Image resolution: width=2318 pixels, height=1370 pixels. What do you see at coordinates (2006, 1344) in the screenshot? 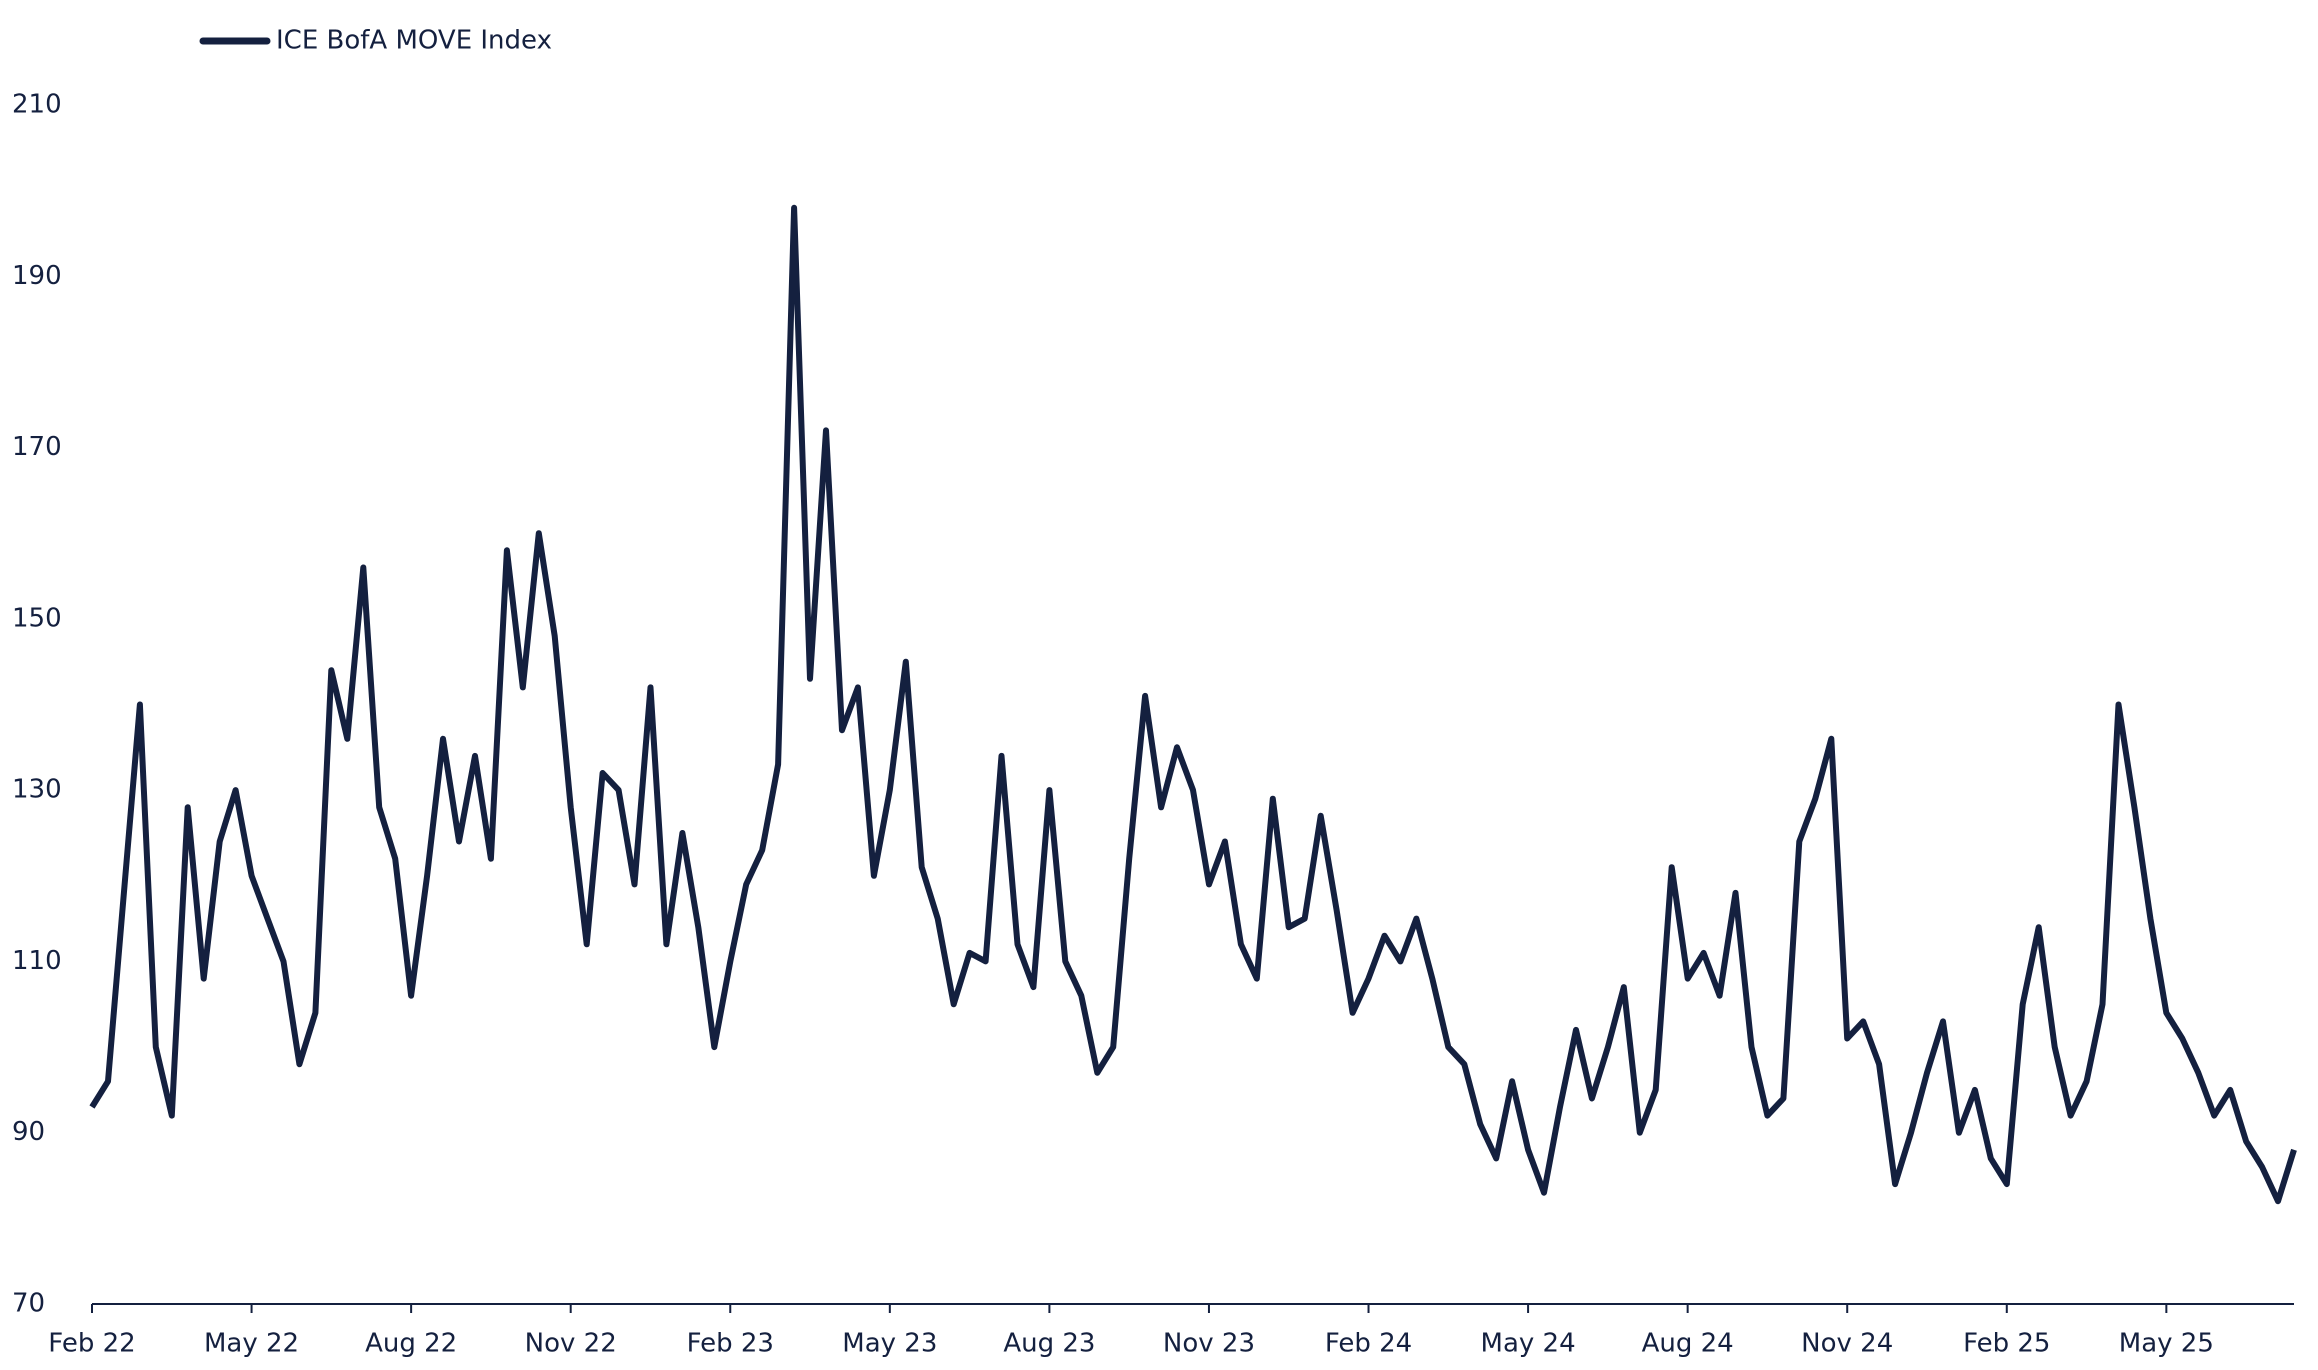
I see `x-tick-label: Feb 25` at bounding box center [2006, 1344].